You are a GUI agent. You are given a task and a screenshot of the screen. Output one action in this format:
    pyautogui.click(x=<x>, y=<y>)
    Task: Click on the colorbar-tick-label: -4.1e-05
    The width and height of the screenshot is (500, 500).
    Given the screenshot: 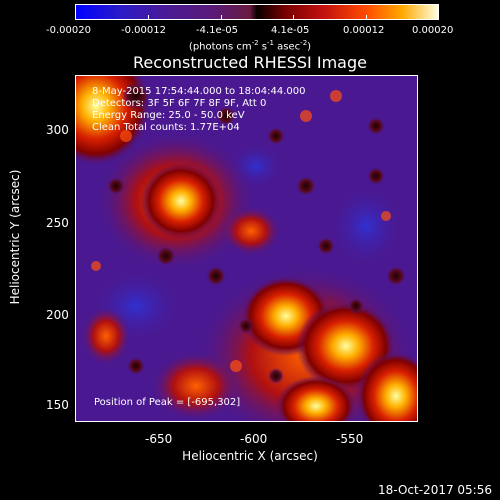 What is the action you would take?
    pyautogui.click(x=217, y=30)
    